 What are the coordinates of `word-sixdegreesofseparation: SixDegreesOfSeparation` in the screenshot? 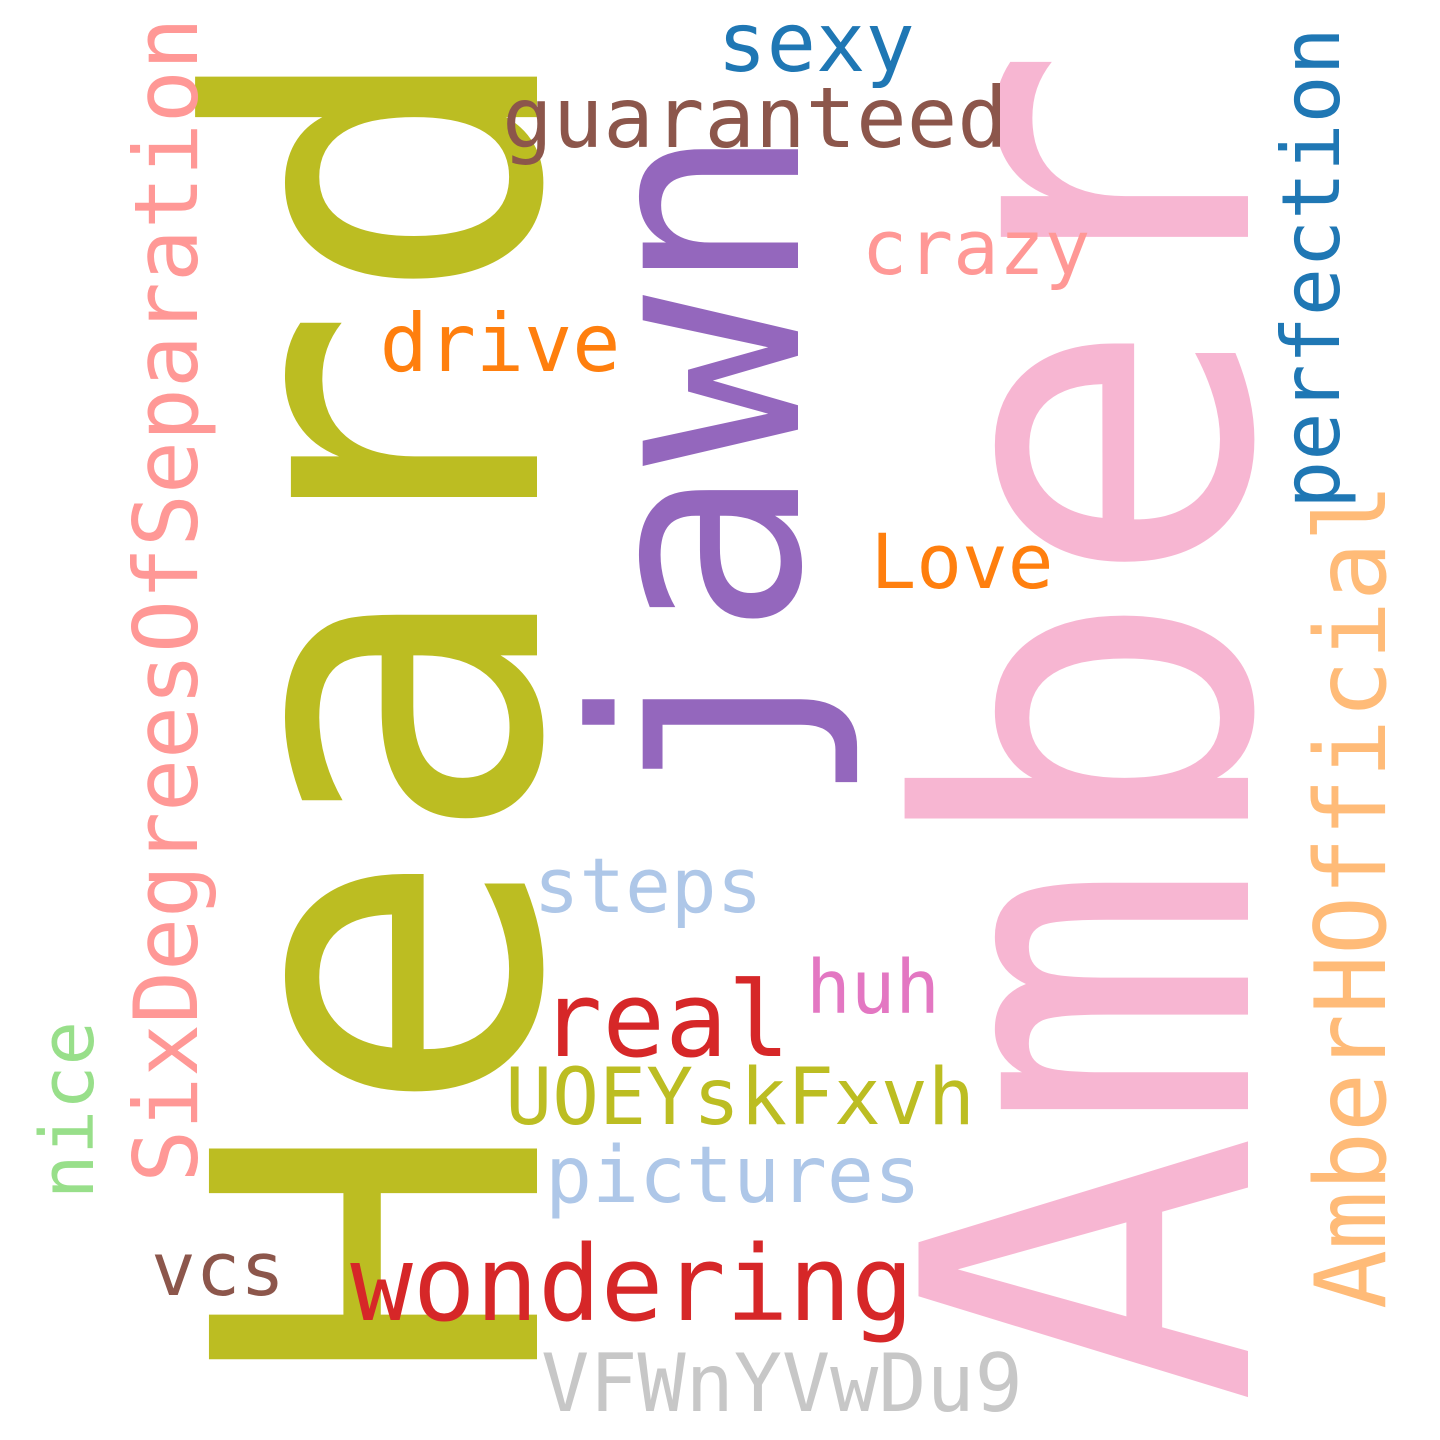 It's located at (166, 600).